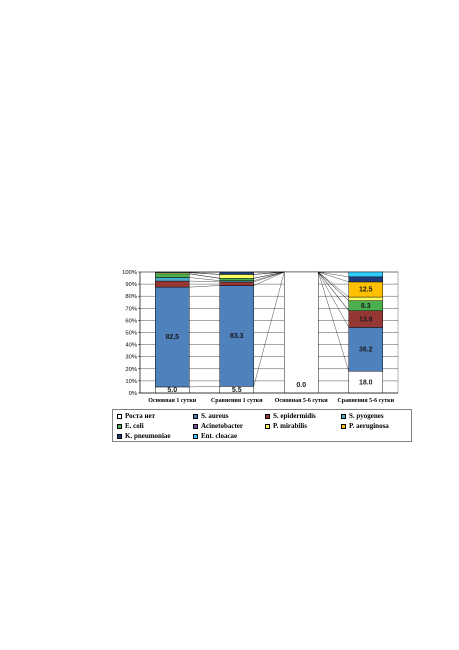 Image resolution: width=459 pixels, height=650 pixels. I want to click on x-tick-label: Сравнения 1 сутки, so click(237, 401).